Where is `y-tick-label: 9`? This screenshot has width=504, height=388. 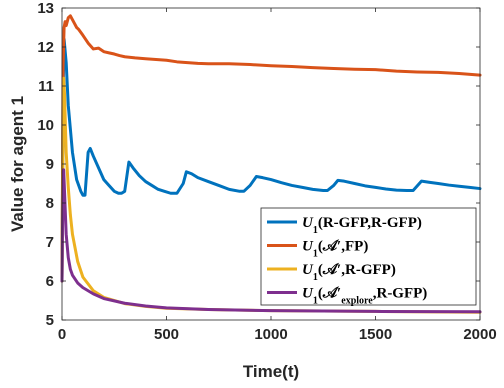 y-tick-label: 9 is located at coordinates (50, 164).